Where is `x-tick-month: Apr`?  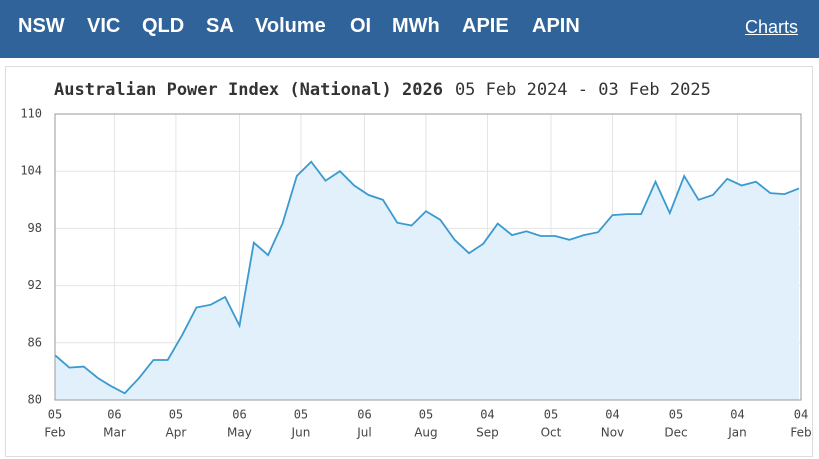 x-tick-month: Apr is located at coordinates (176, 433).